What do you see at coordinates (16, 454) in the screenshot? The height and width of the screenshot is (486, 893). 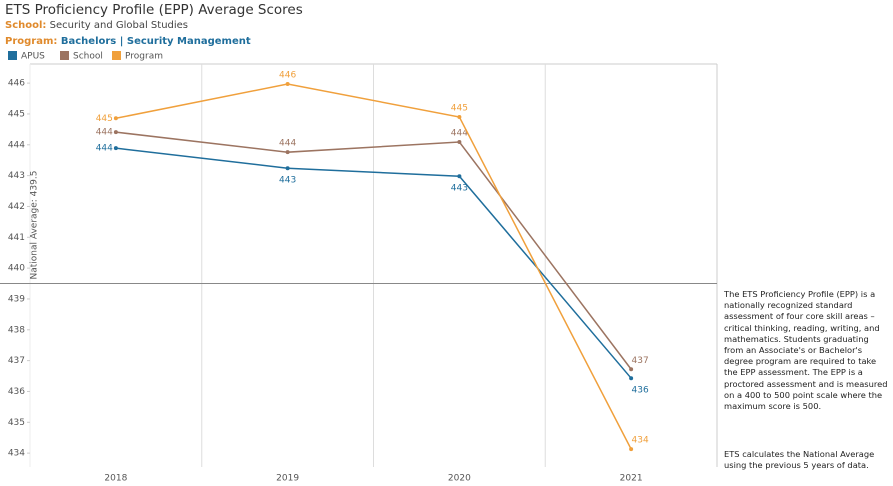 I see `y-tick-label: 434` at bounding box center [16, 454].